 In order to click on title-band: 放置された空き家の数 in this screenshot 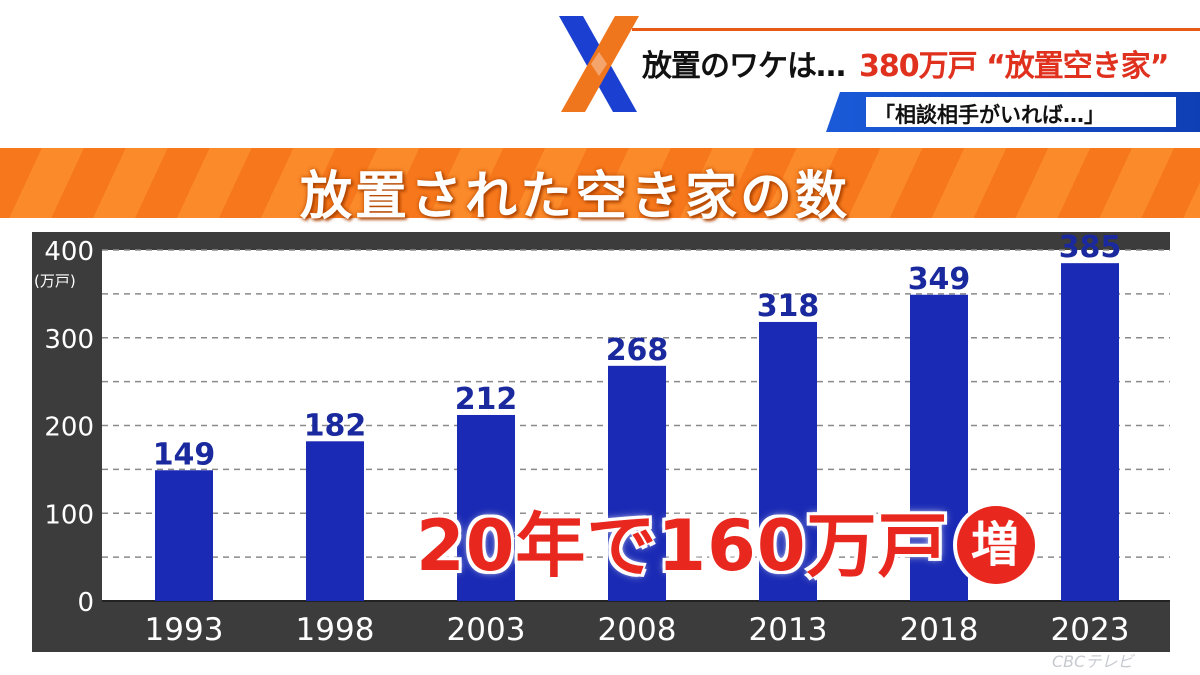, I will do `click(600, 187)`.